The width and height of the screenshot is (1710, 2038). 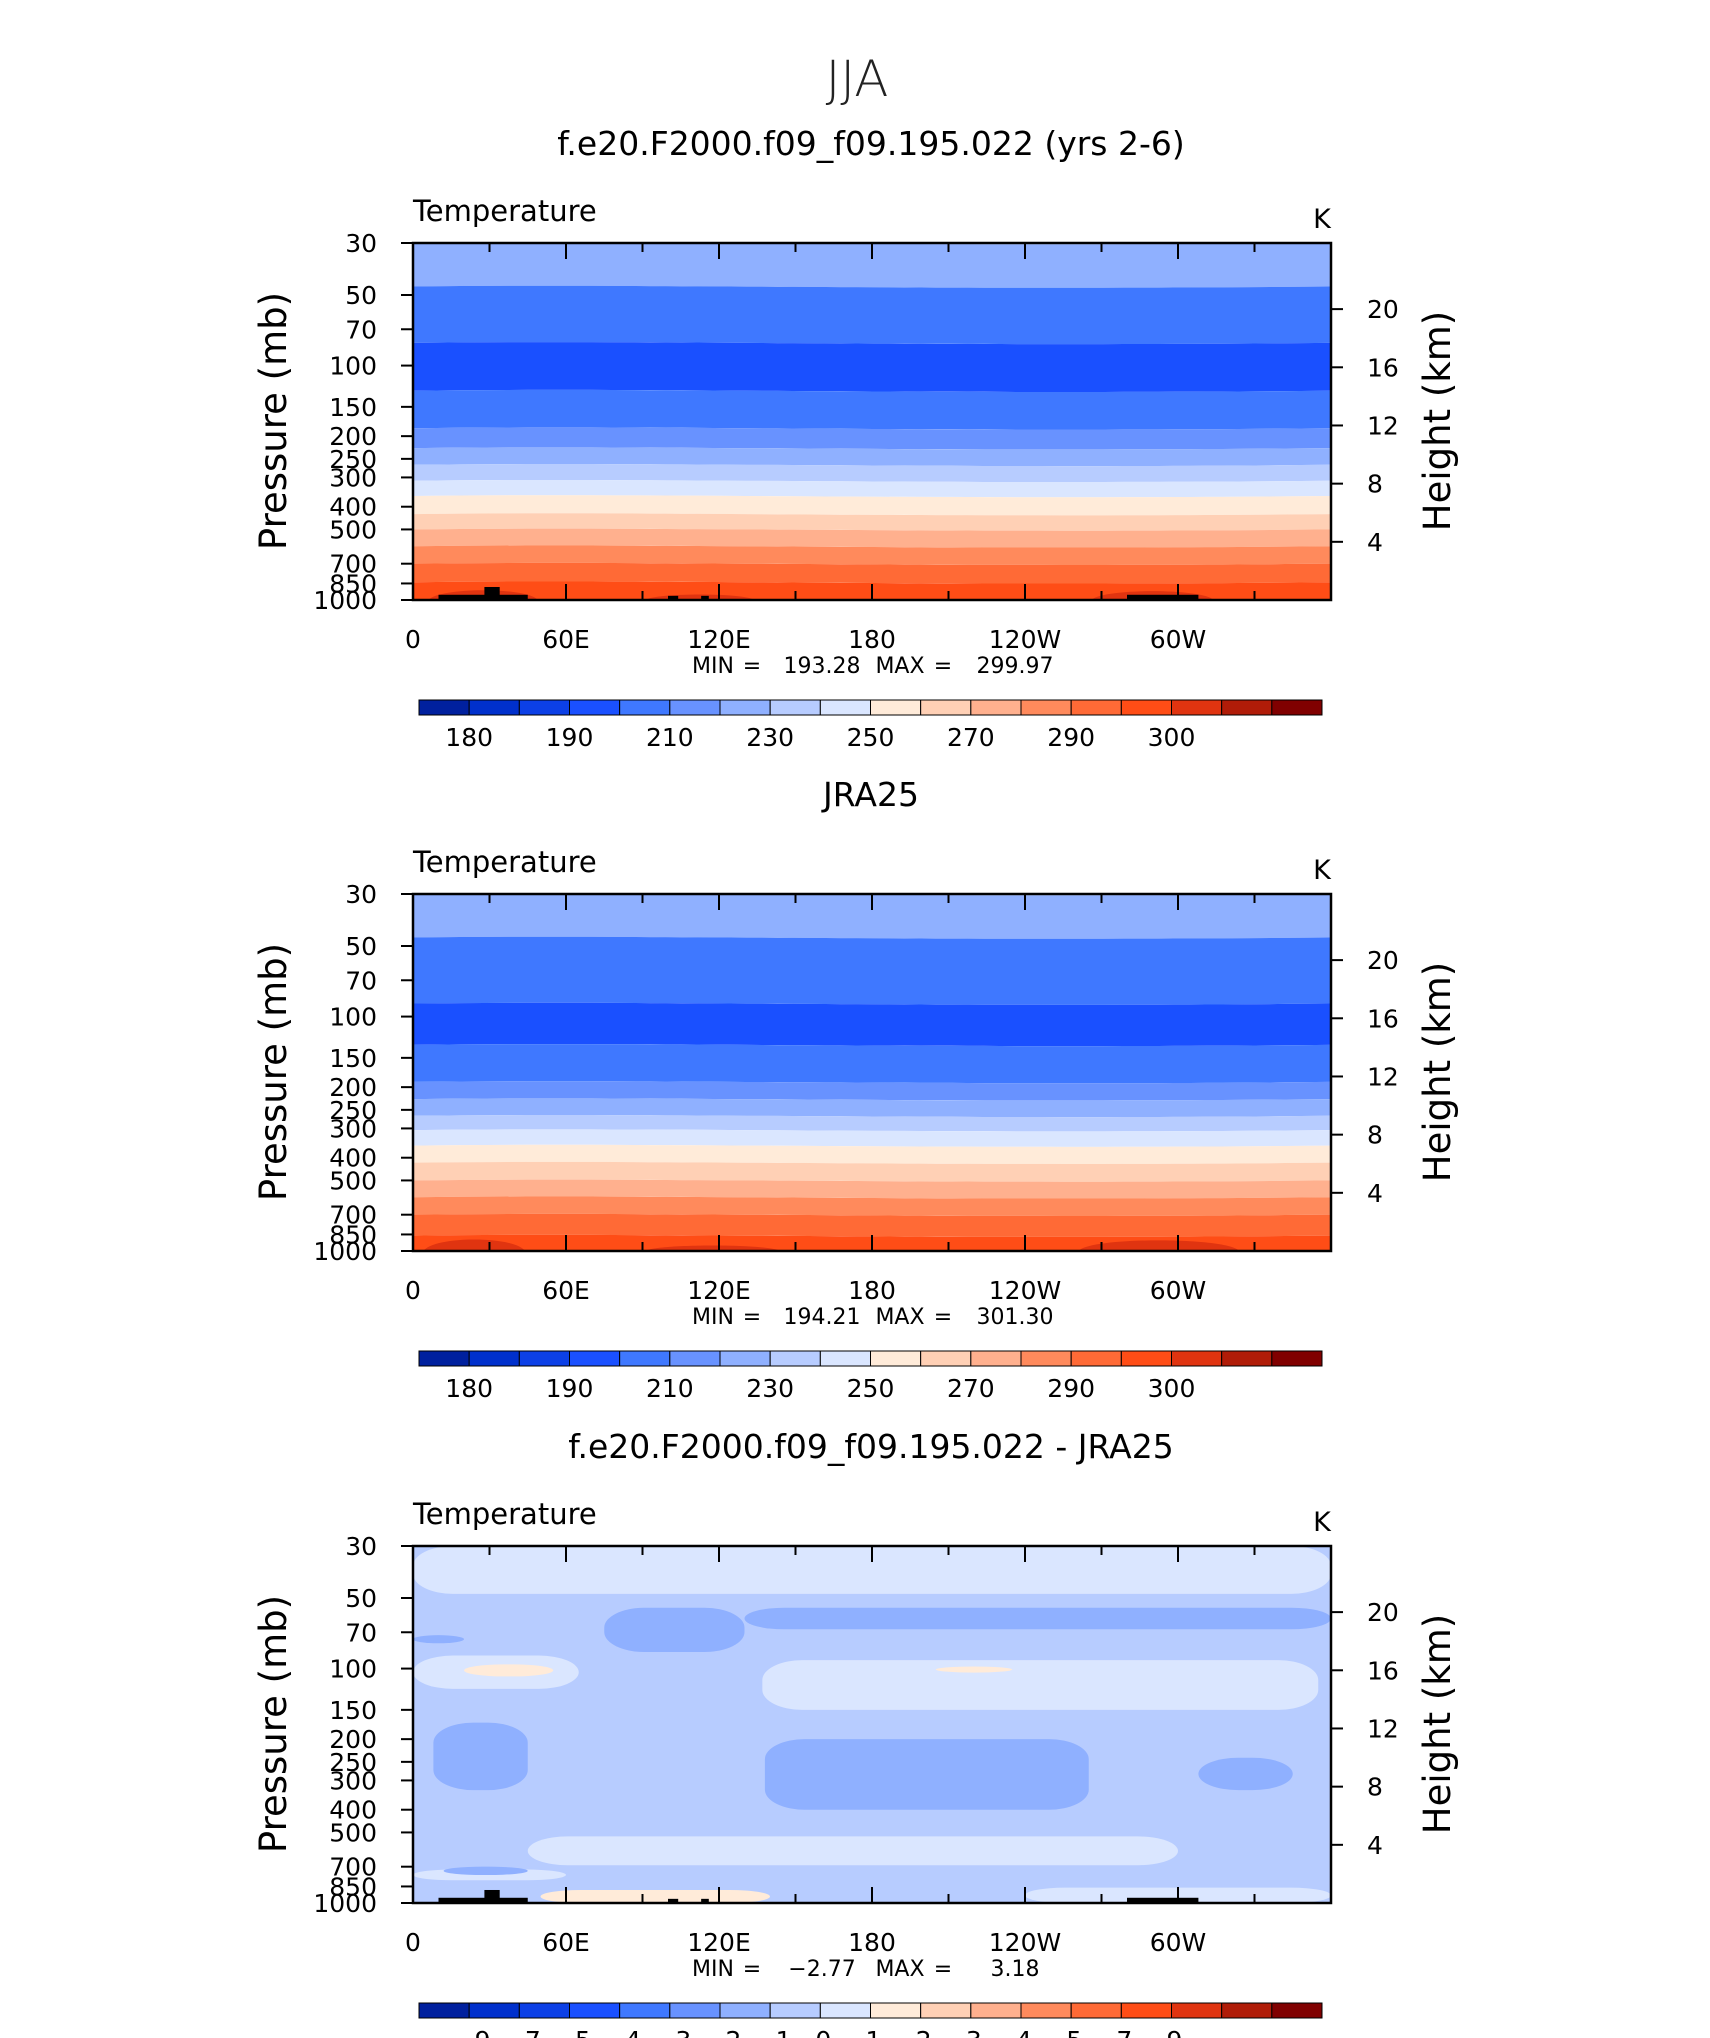 What do you see at coordinates (924, 2032) in the screenshot?
I see `colorbar-label: 2` at bounding box center [924, 2032].